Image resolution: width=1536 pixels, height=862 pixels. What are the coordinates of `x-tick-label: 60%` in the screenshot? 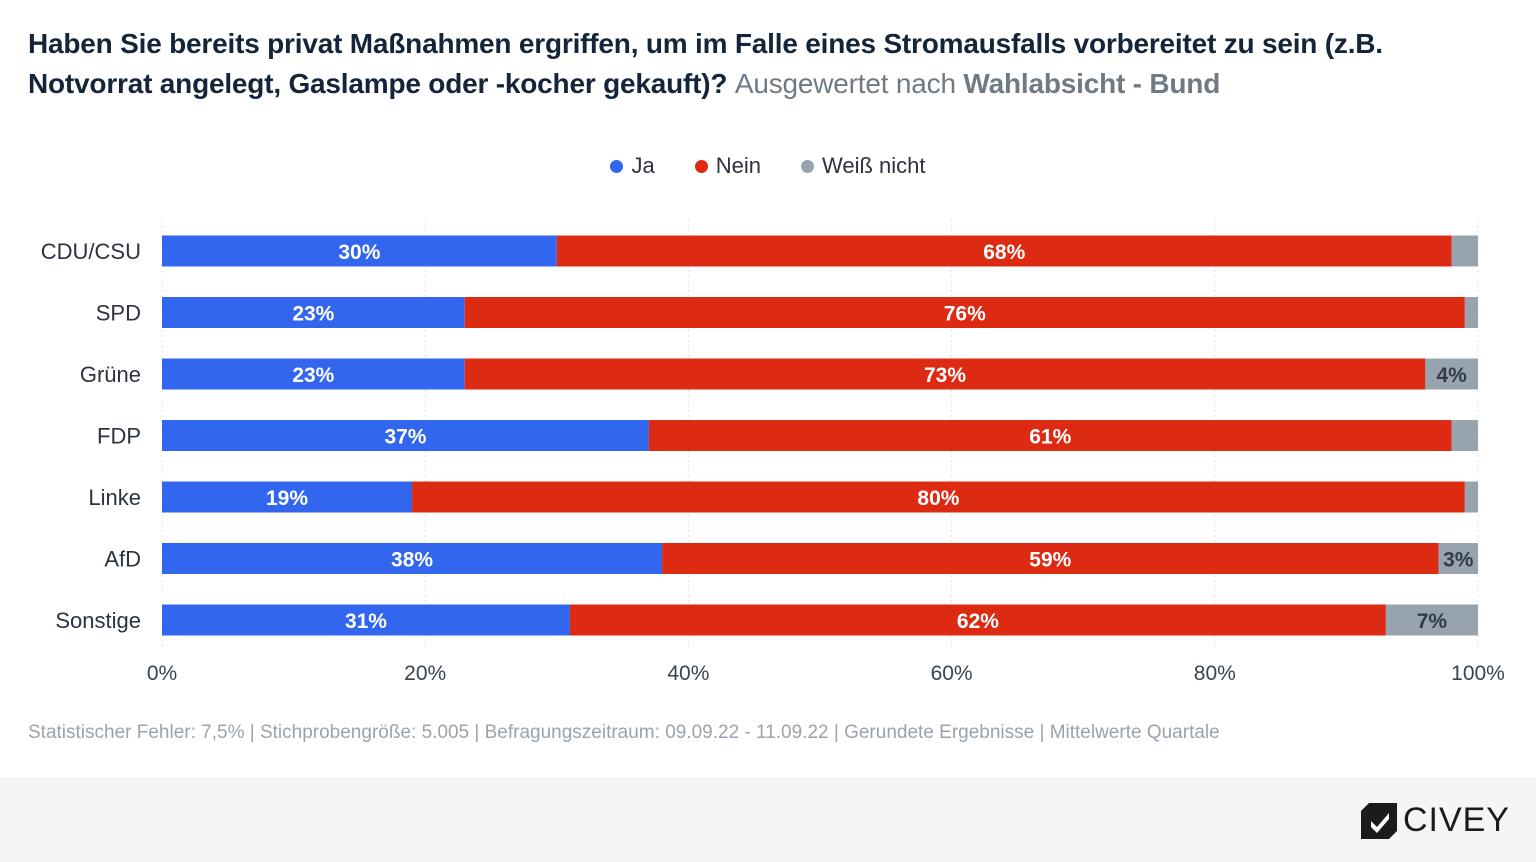 It's located at (952, 673).